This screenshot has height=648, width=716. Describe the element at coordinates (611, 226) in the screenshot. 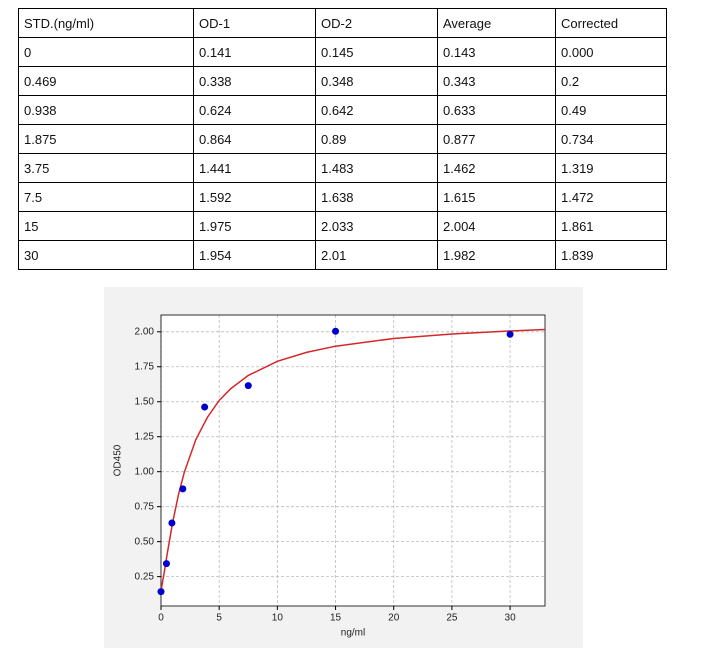

I see `table-cell: 1.861` at that location.